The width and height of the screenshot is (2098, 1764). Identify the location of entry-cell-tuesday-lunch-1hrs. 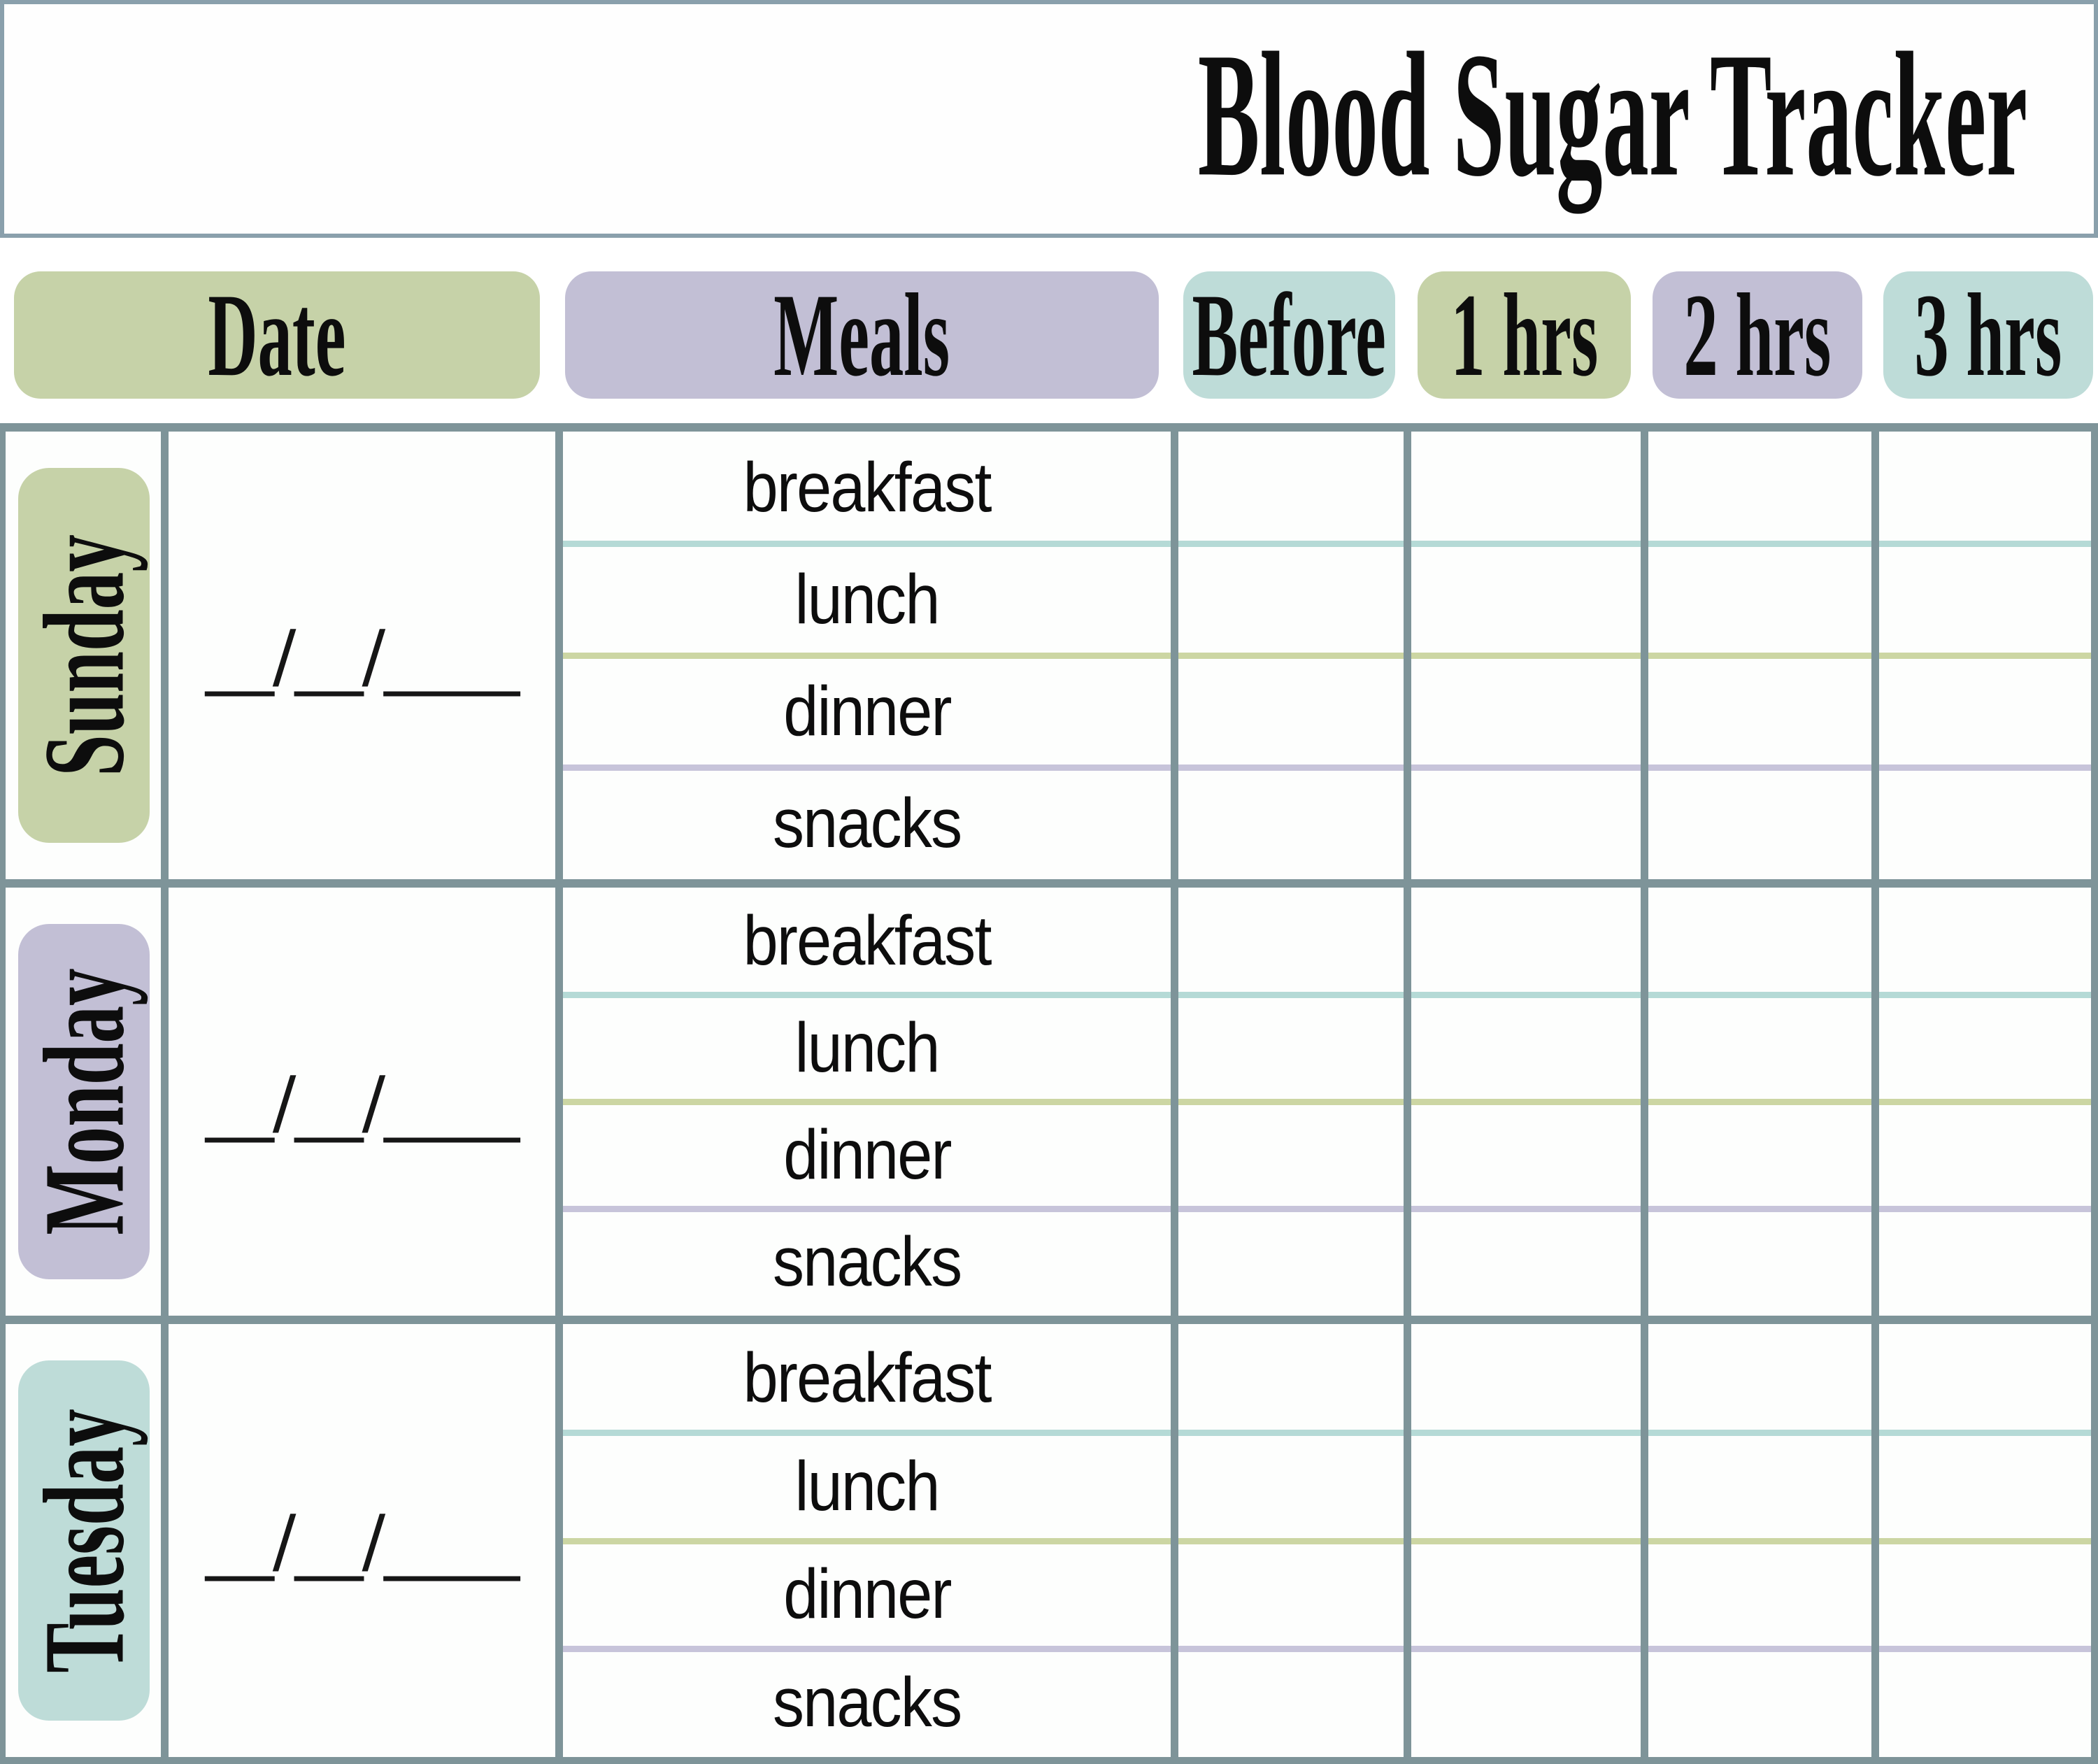
(1526, 1486).